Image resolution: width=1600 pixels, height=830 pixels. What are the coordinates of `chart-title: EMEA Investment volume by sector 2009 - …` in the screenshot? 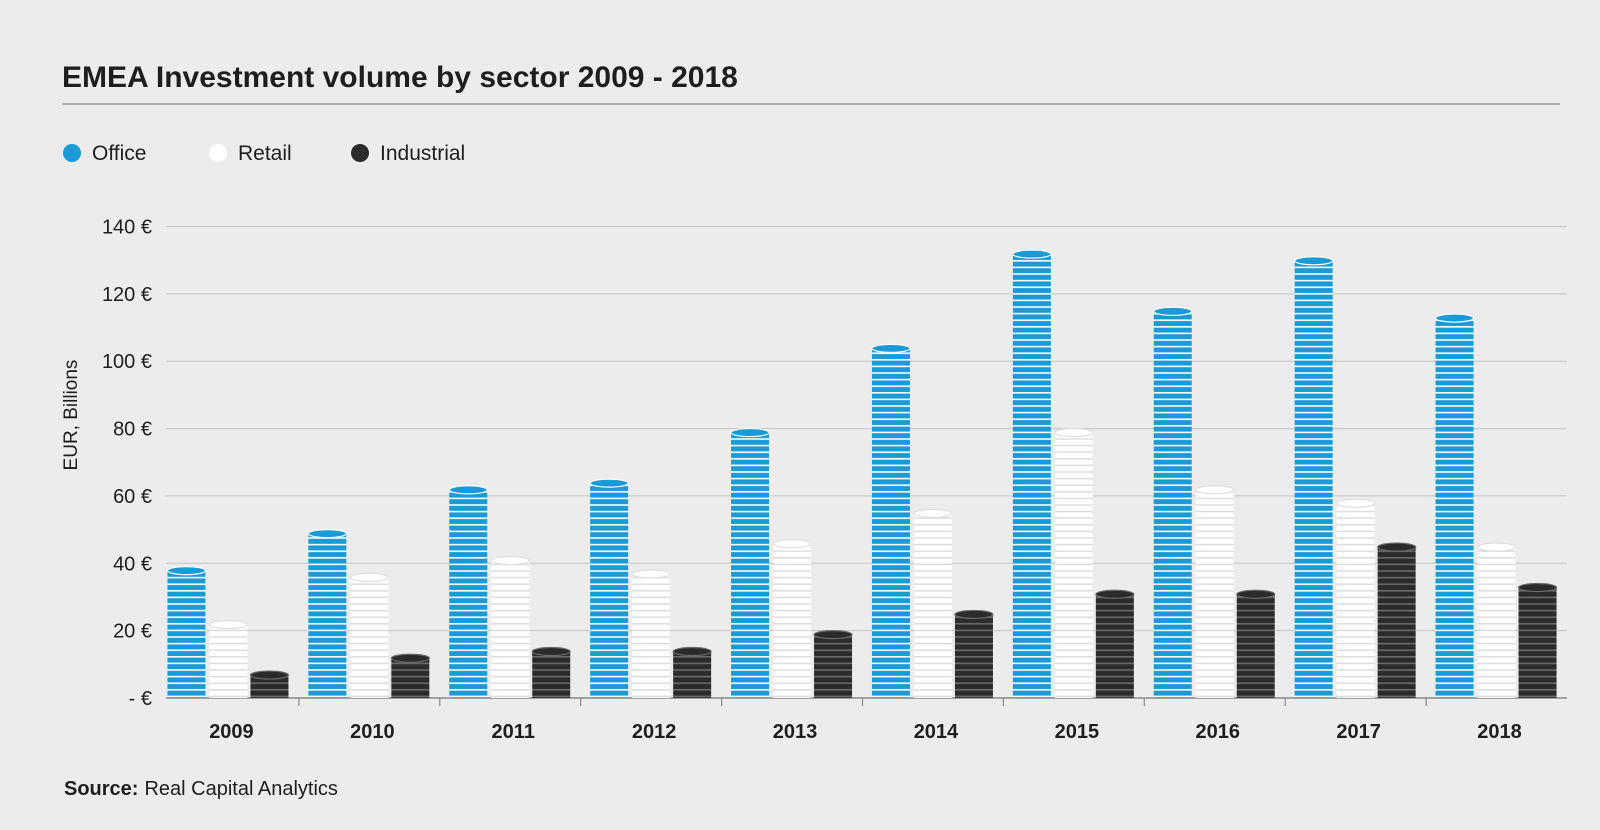 It's located at (400, 77).